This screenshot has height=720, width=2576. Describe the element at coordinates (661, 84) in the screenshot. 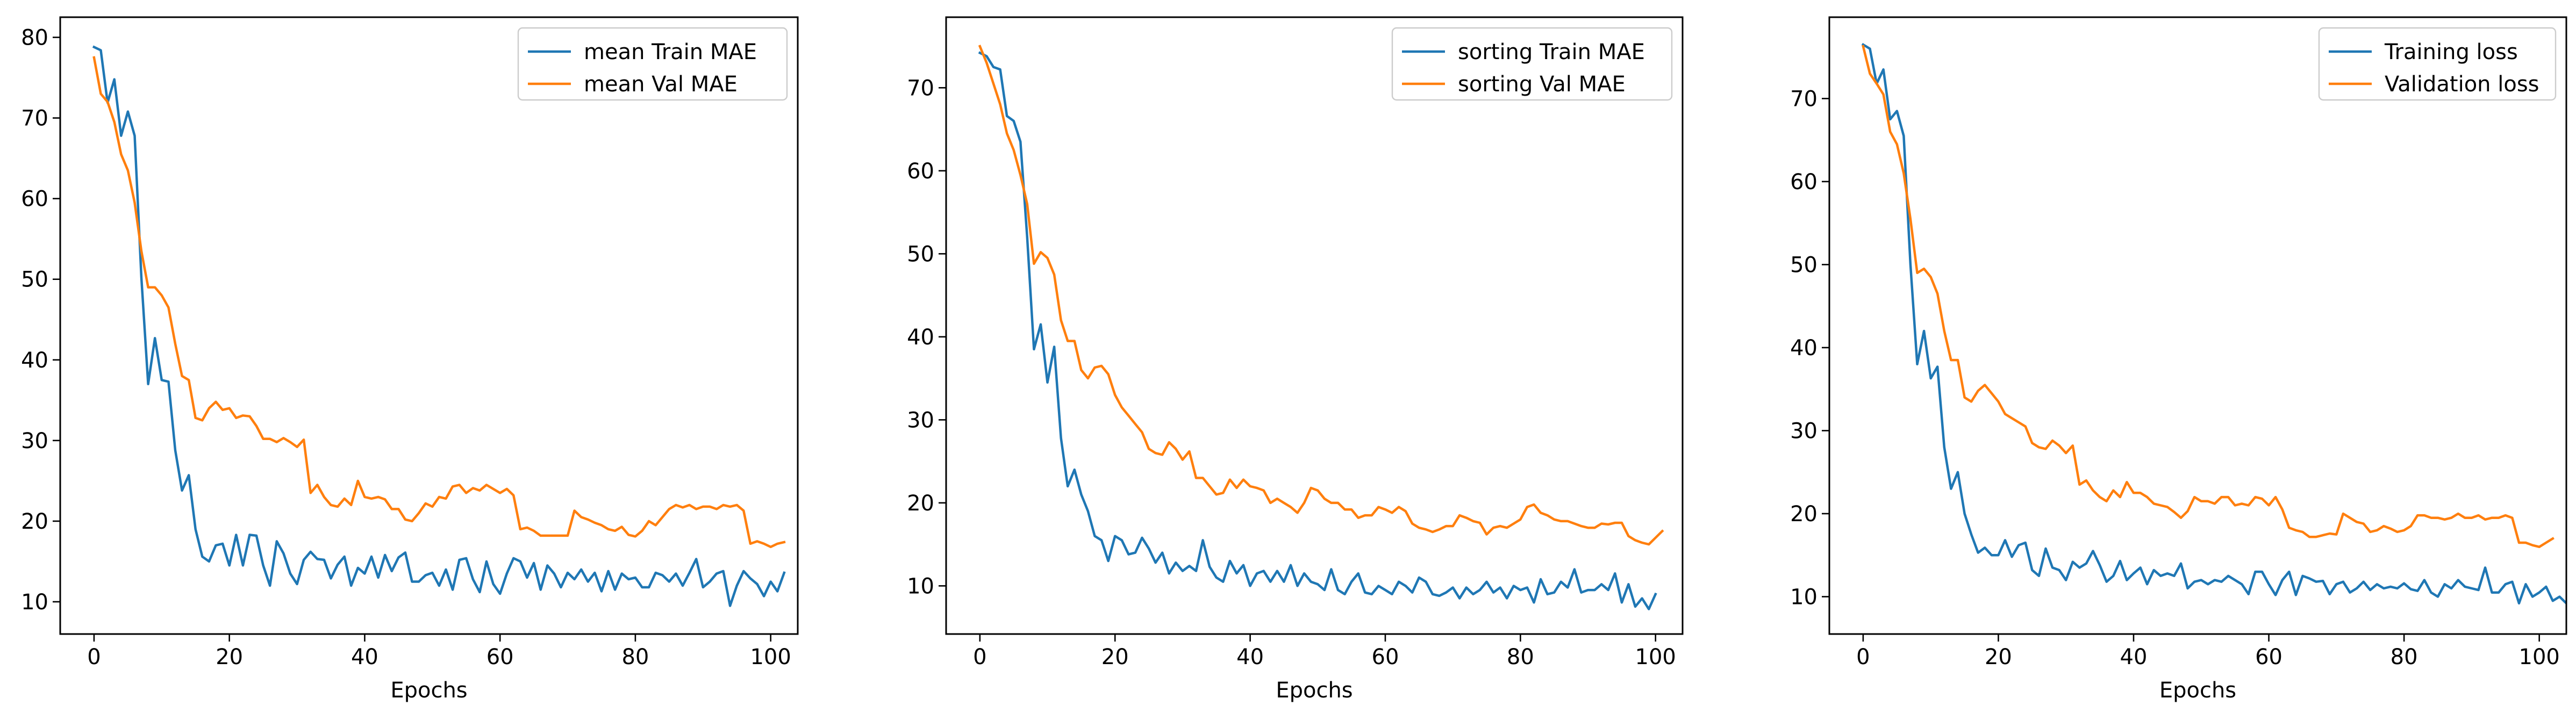

I see `legend-label-2: mean Val MAE` at that location.